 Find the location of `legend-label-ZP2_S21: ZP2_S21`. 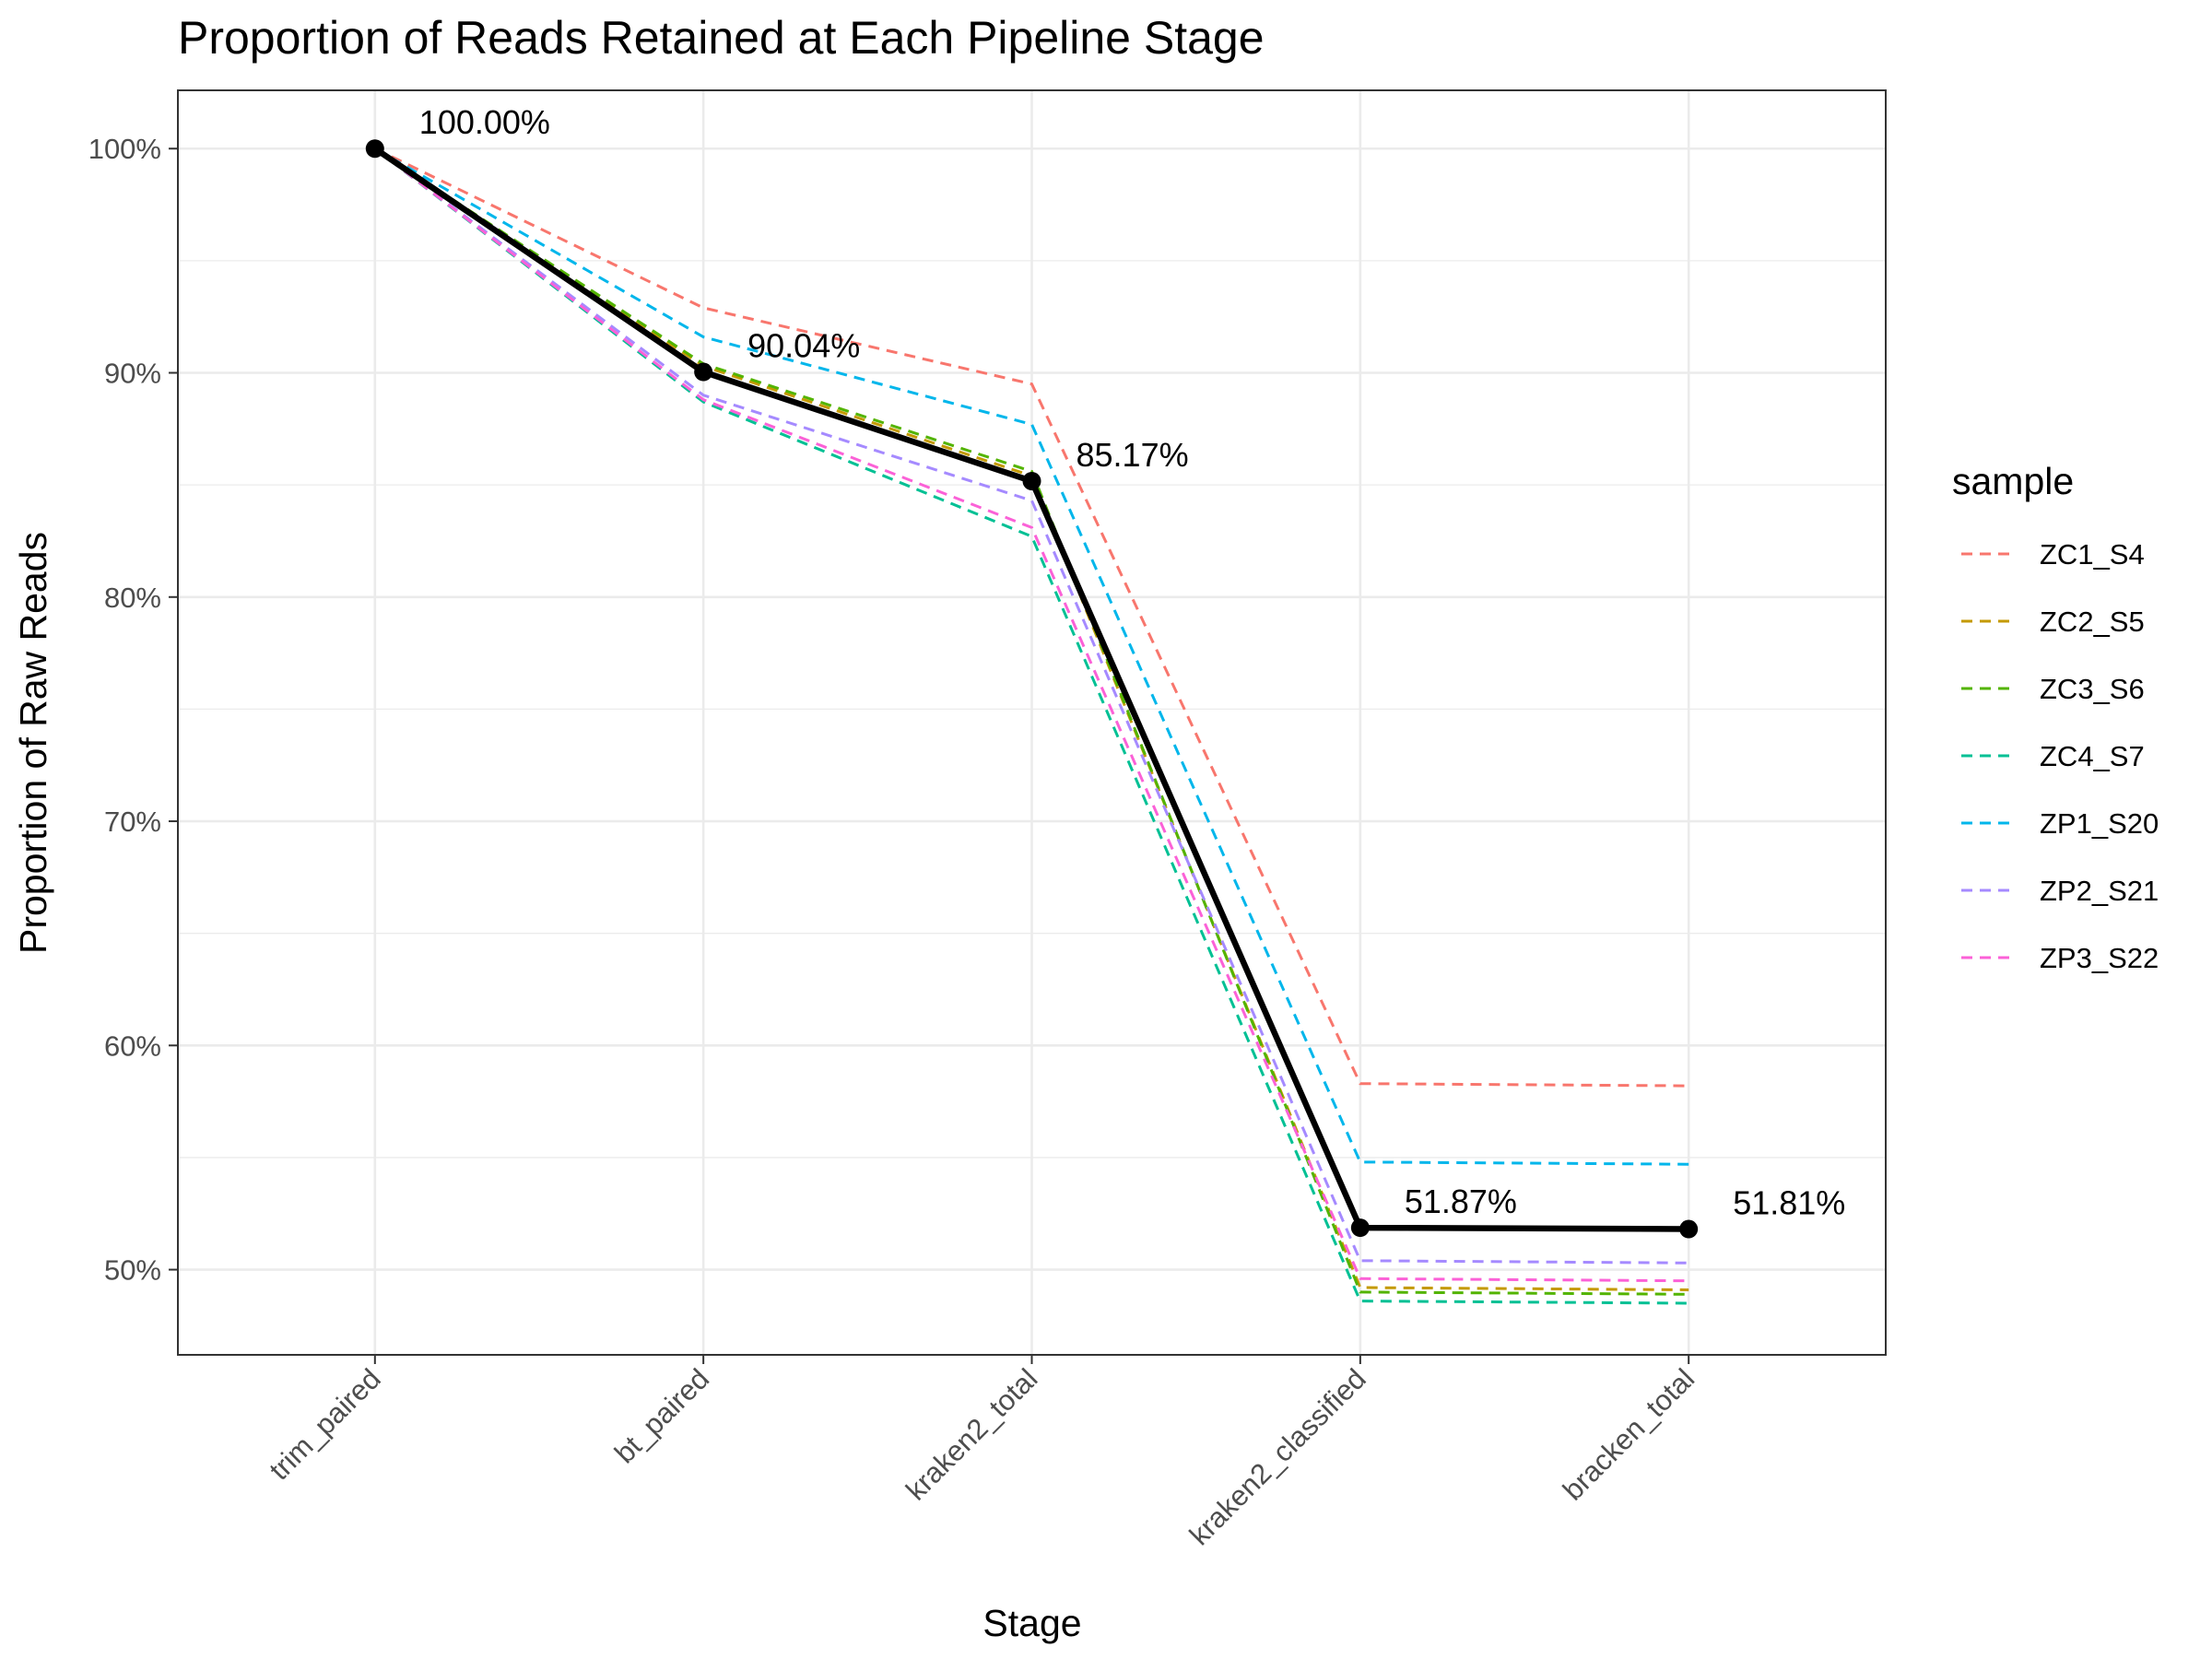

legend-label-ZP2_S21: ZP2_S21 is located at coordinates (2099, 891).